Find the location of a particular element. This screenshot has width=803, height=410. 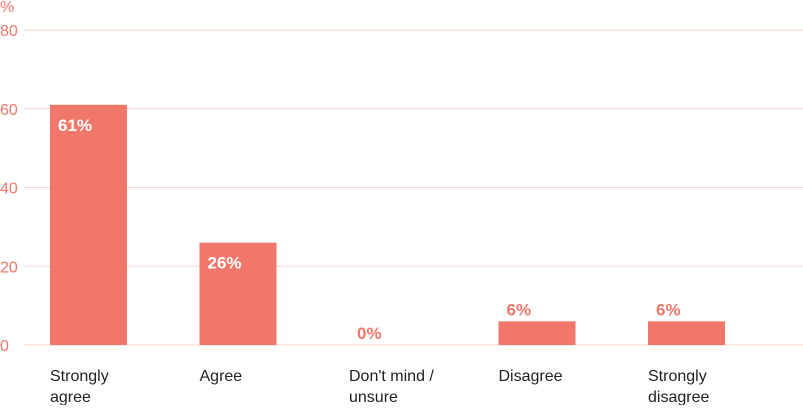

category-label: Don't mind / is located at coordinates (391, 376).